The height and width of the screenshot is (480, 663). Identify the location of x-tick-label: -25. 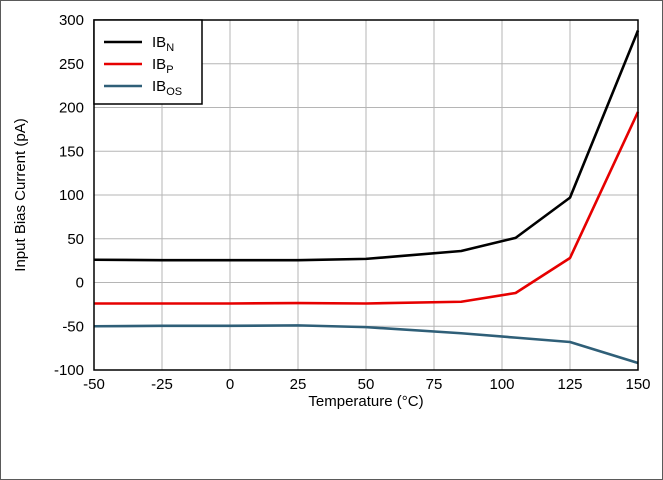
(162, 384).